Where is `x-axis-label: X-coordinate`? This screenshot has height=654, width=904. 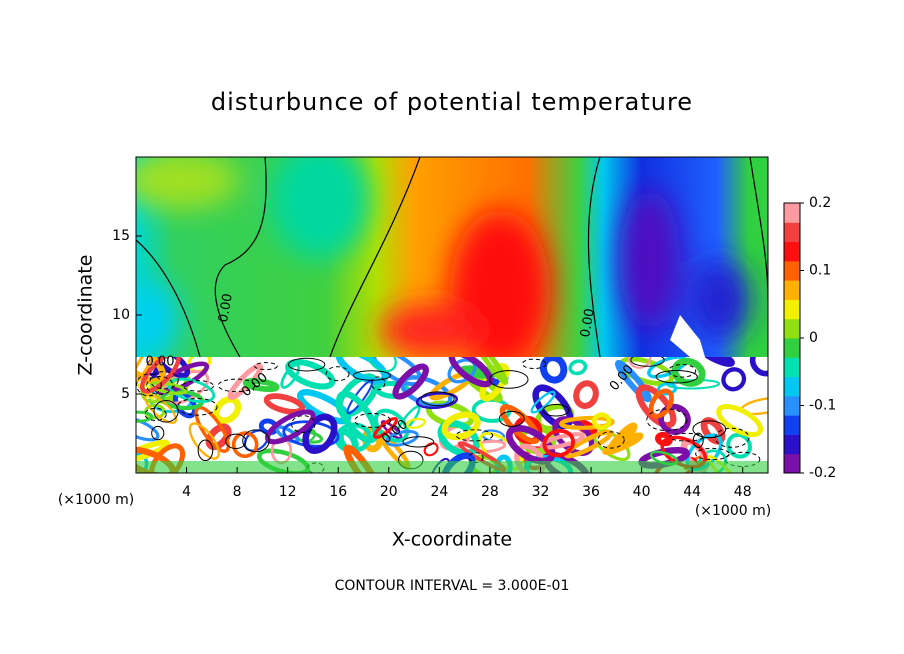
x-axis-label: X-coordinate is located at coordinates (452, 540).